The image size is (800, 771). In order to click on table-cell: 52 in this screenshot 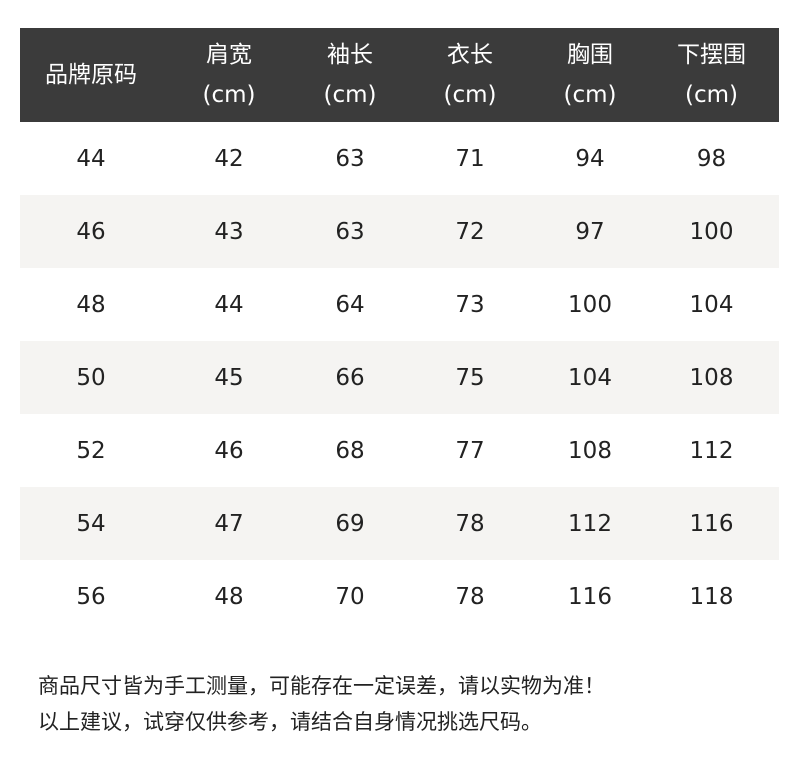, I will do `click(91, 450)`.